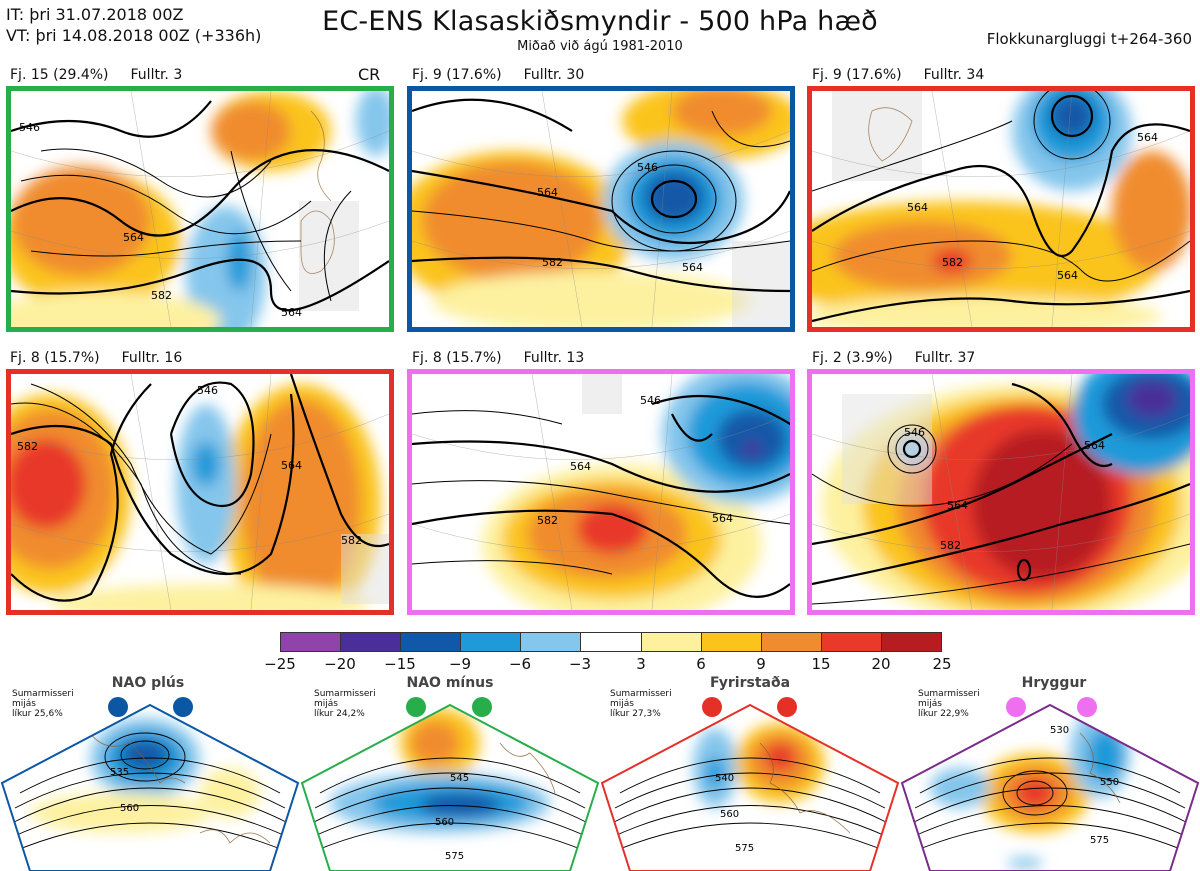  What do you see at coordinates (339, 714) in the screenshot?
I see `regime-frequency: líkur 24,2%` at bounding box center [339, 714].